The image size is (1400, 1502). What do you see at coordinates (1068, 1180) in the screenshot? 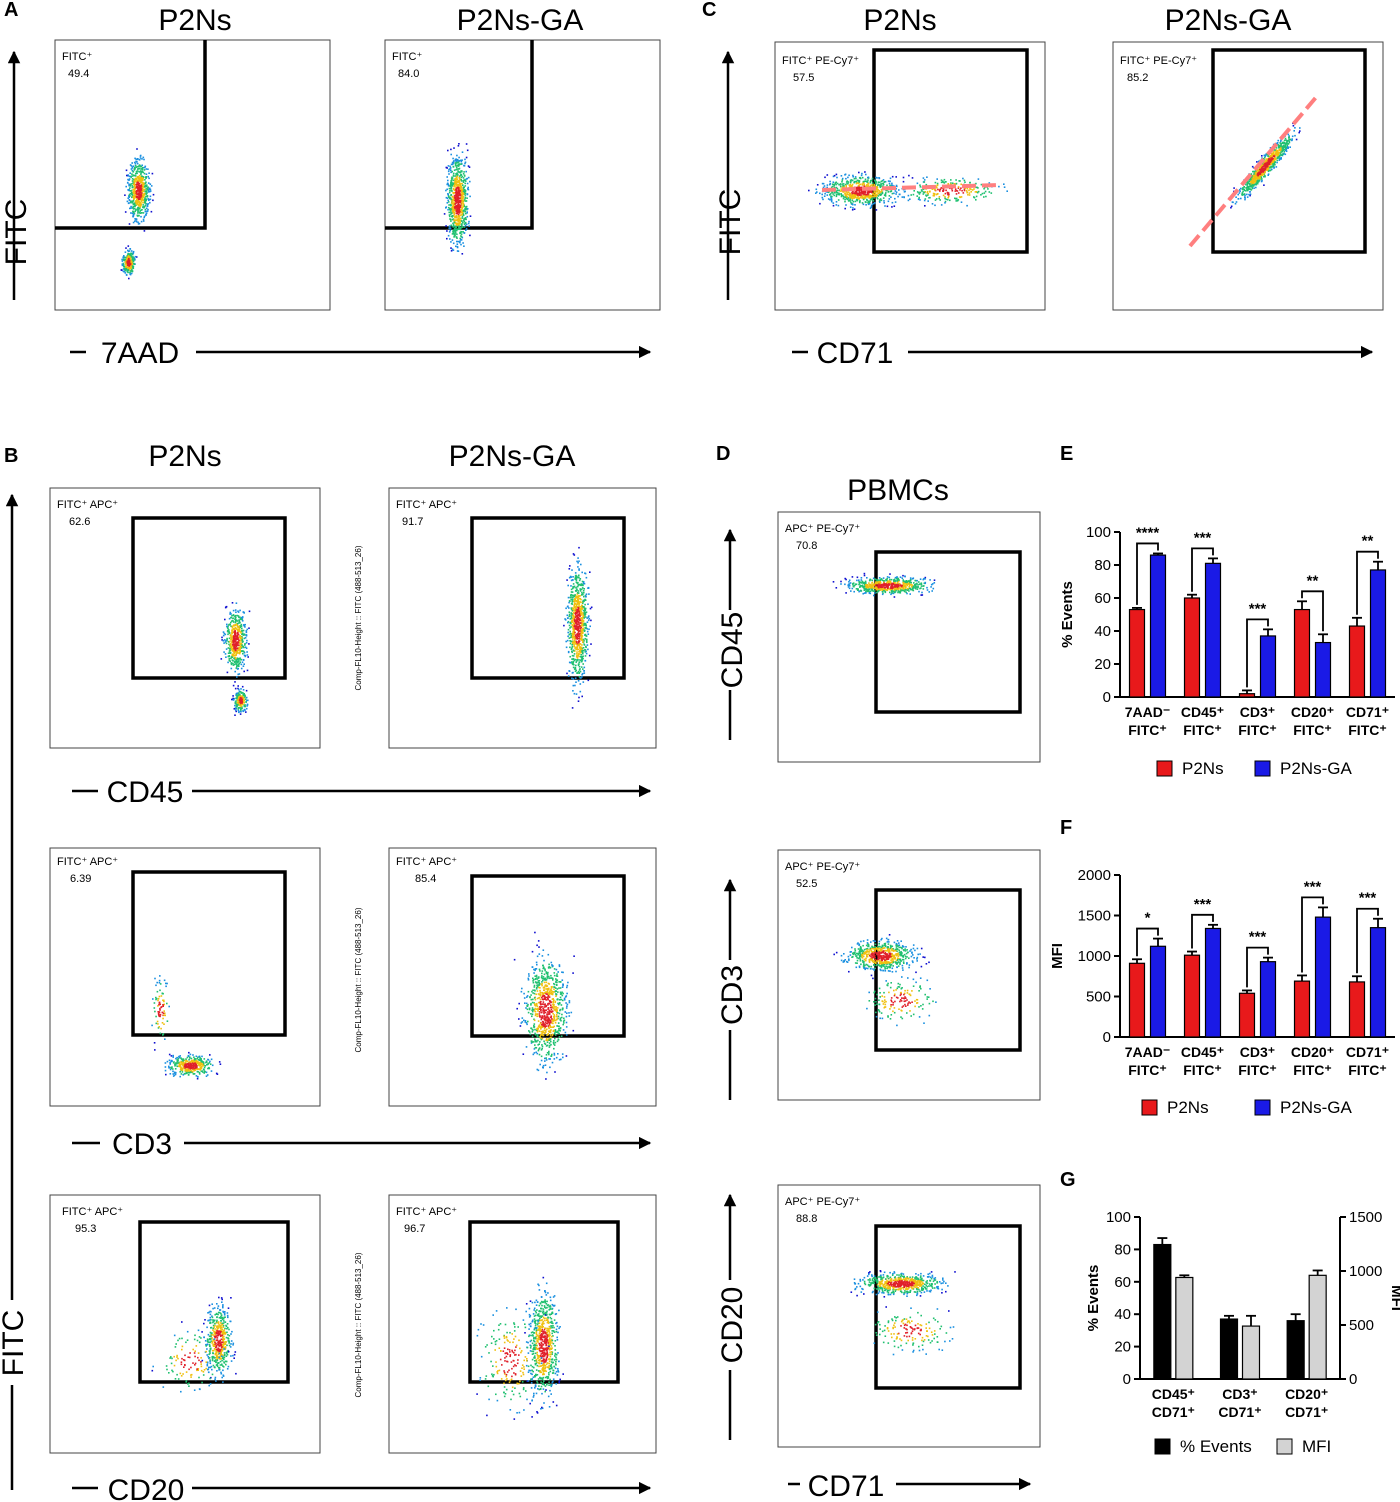
I see `panel-letter-g: G` at bounding box center [1068, 1180].